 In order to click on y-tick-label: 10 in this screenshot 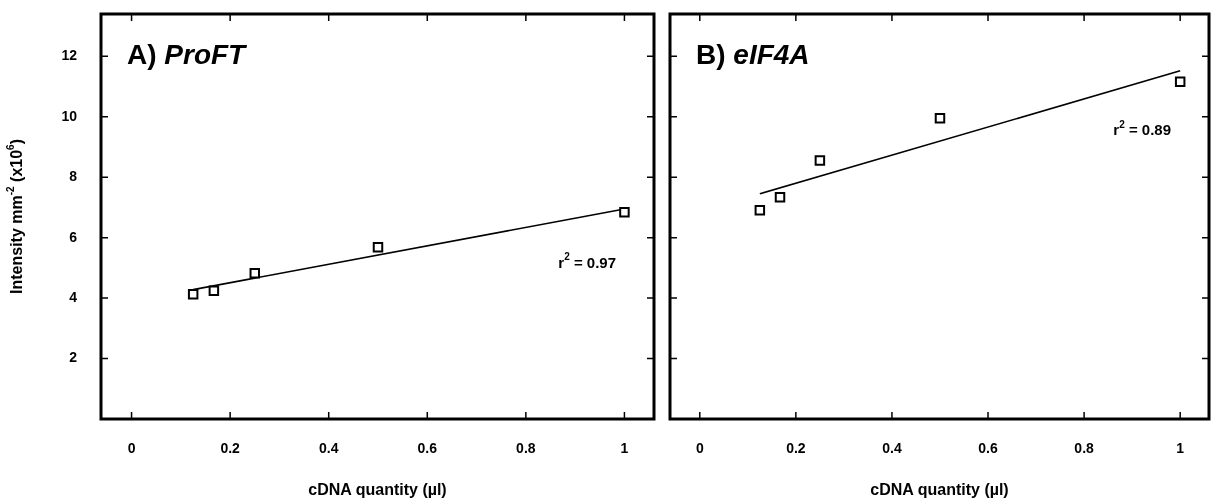, I will do `click(69, 115)`.